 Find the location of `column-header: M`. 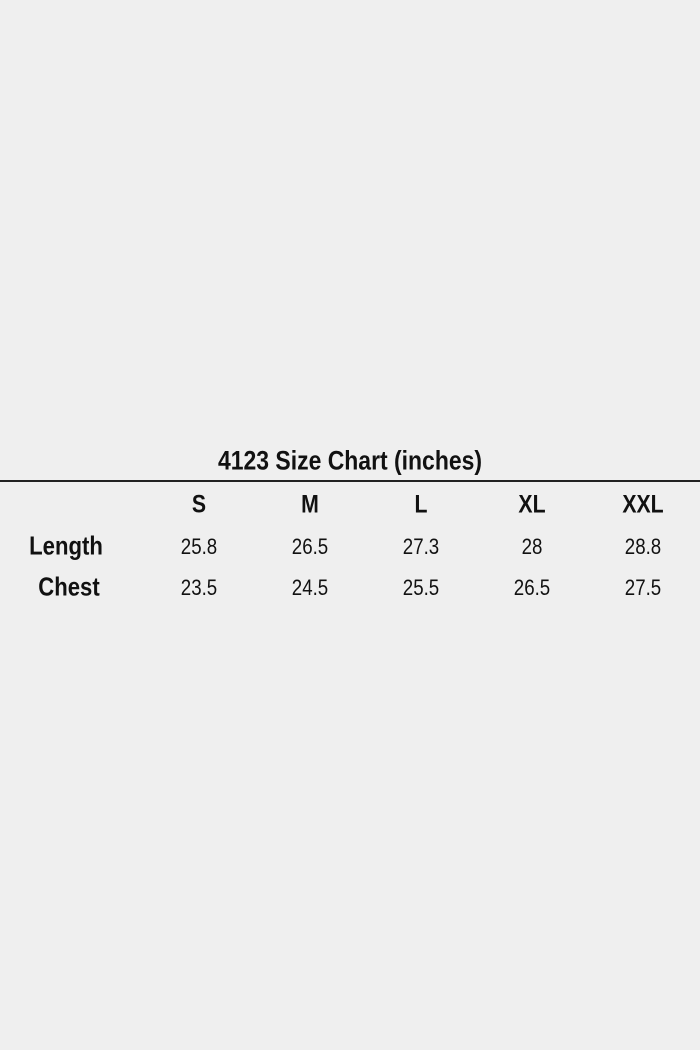

column-header: M is located at coordinates (310, 504).